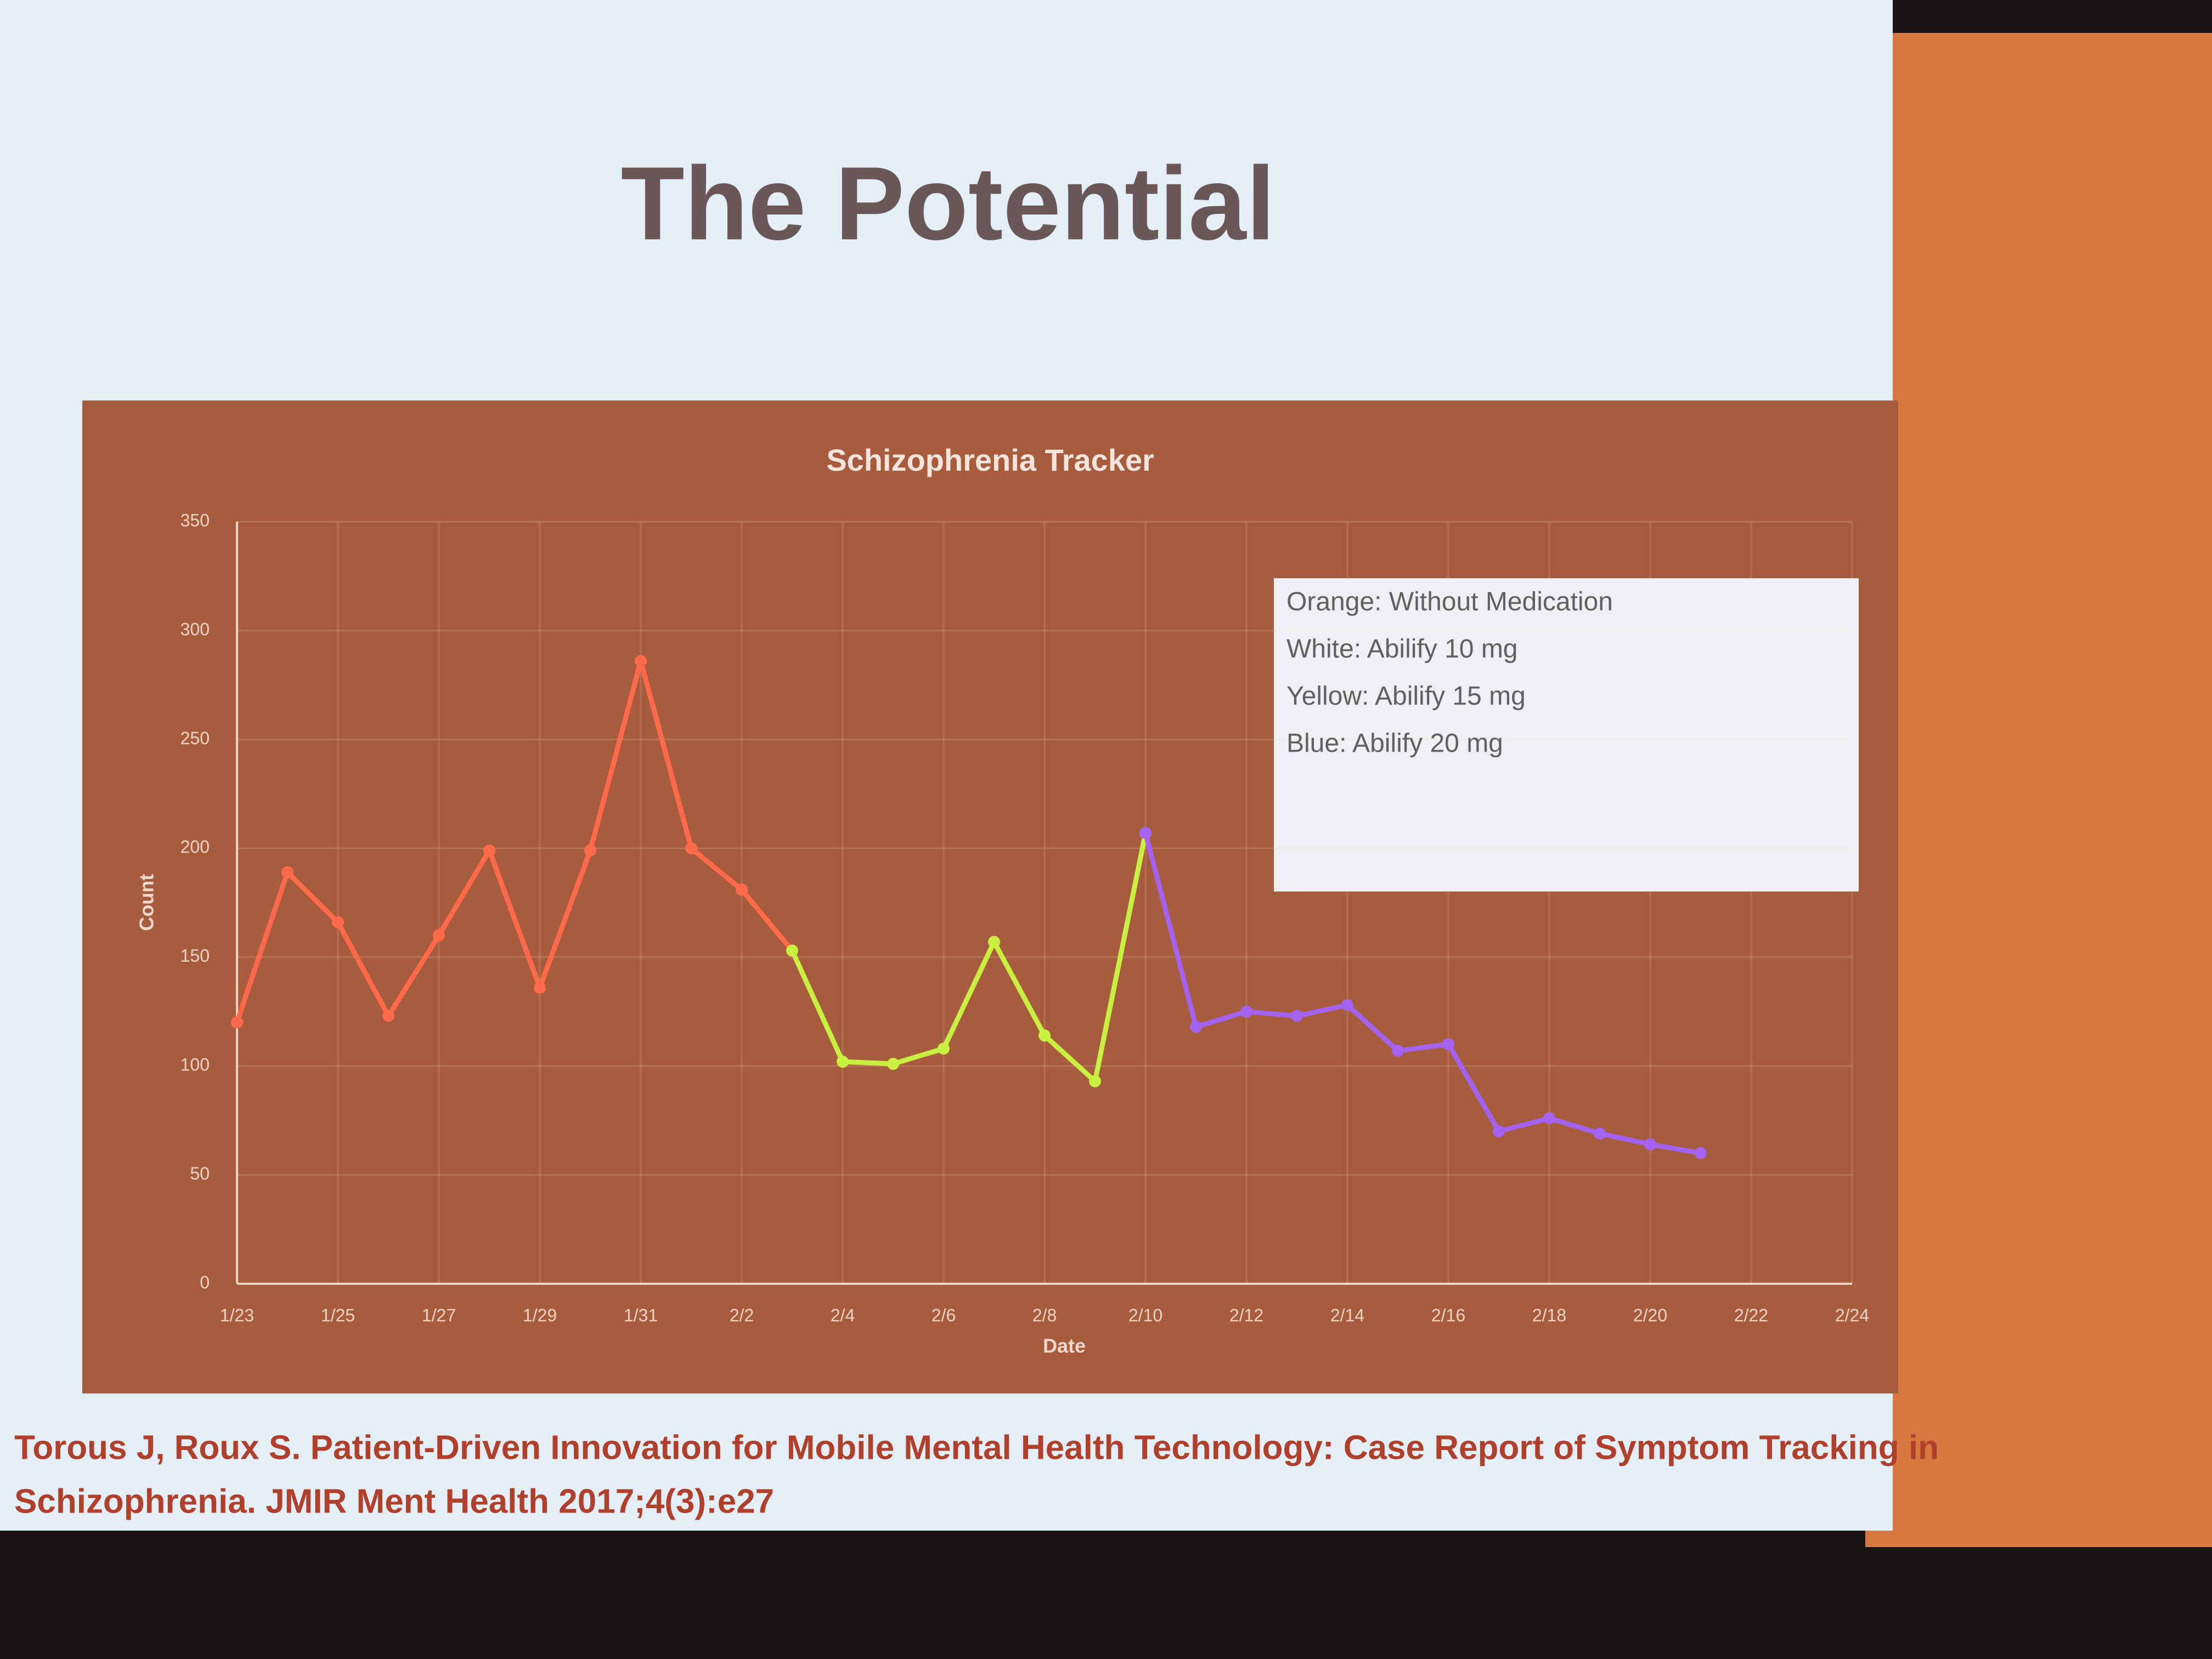 Image resolution: width=2212 pixels, height=1659 pixels. What do you see at coordinates (1044, 1315) in the screenshot?
I see `x-tick-label: 2/8` at bounding box center [1044, 1315].